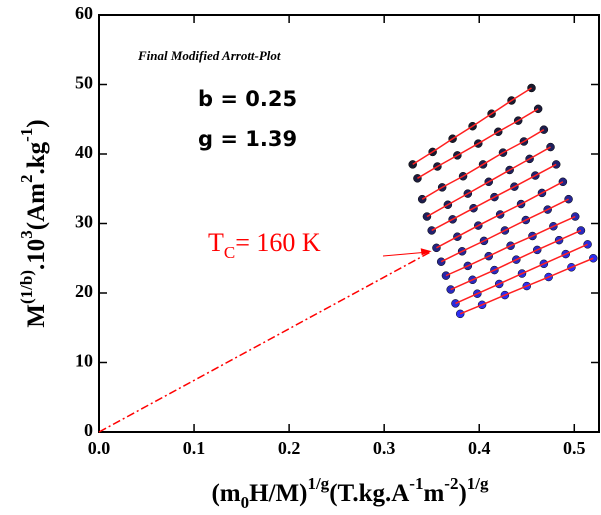  I want to click on gamma-value: g = 1.39, so click(247, 139).